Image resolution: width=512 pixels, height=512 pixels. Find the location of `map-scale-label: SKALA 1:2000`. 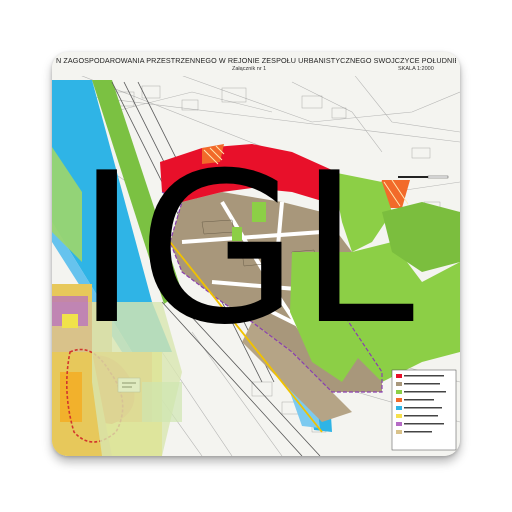

map-scale-label: SKALA 1:2000 is located at coordinates (416, 69).